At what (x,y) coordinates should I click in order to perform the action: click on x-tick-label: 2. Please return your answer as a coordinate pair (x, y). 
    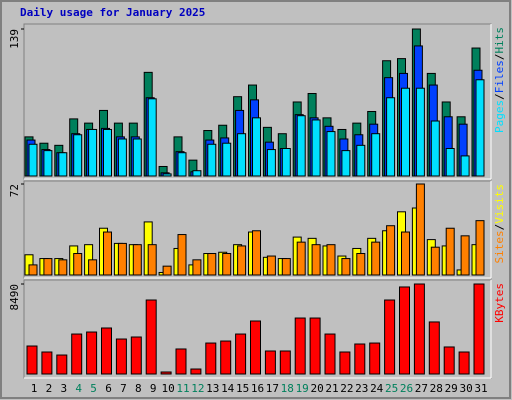
    Looking at the image, I should click on (49, 388).